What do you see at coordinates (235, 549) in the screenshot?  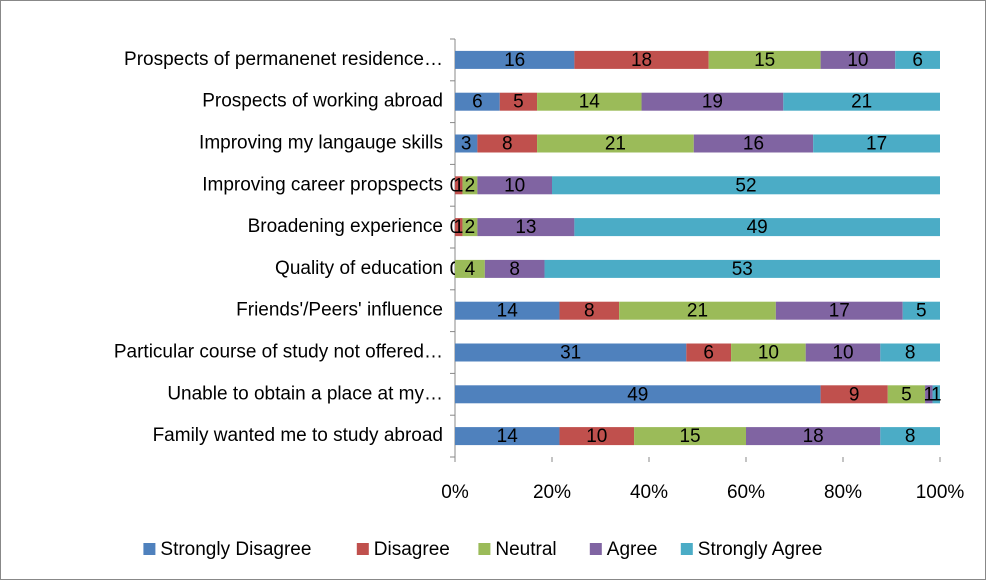 I see `legend-label: Strongly Disagree` at bounding box center [235, 549].